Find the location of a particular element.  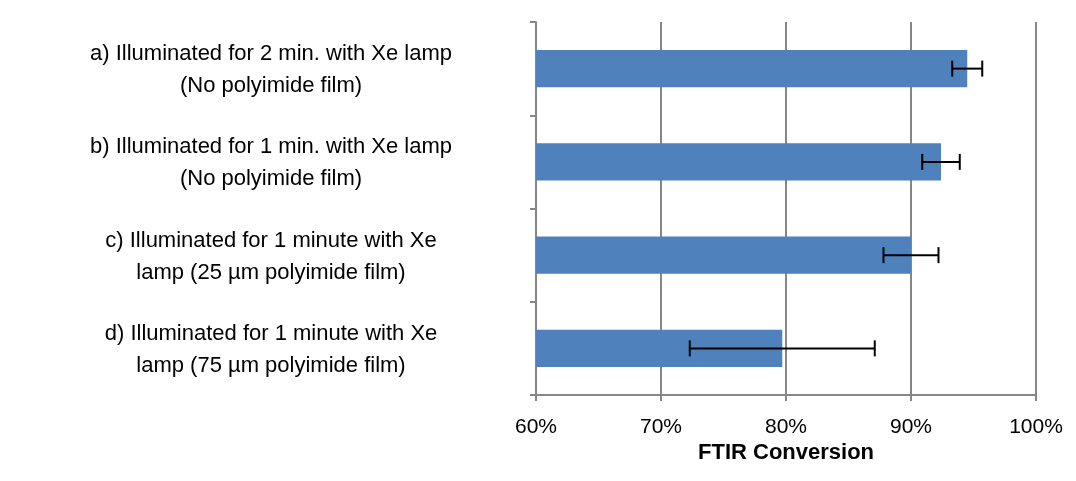

y-tick-label: b) Illuminated for 1 min. with Xe lamp (No polyimide film) is located at coordinates (271, 162).